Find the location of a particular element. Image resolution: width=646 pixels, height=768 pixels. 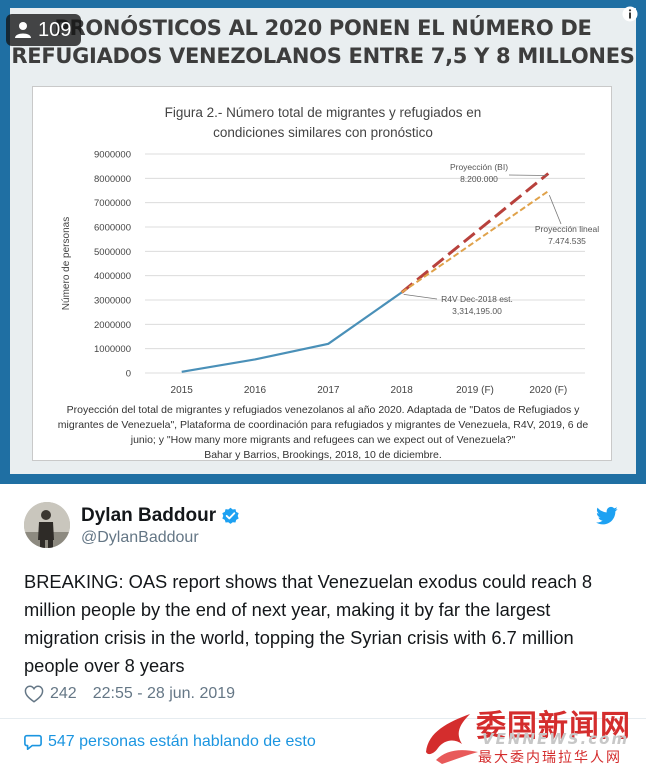

conversation-link: 547 personas están hablando de esto is located at coordinates (170, 742).